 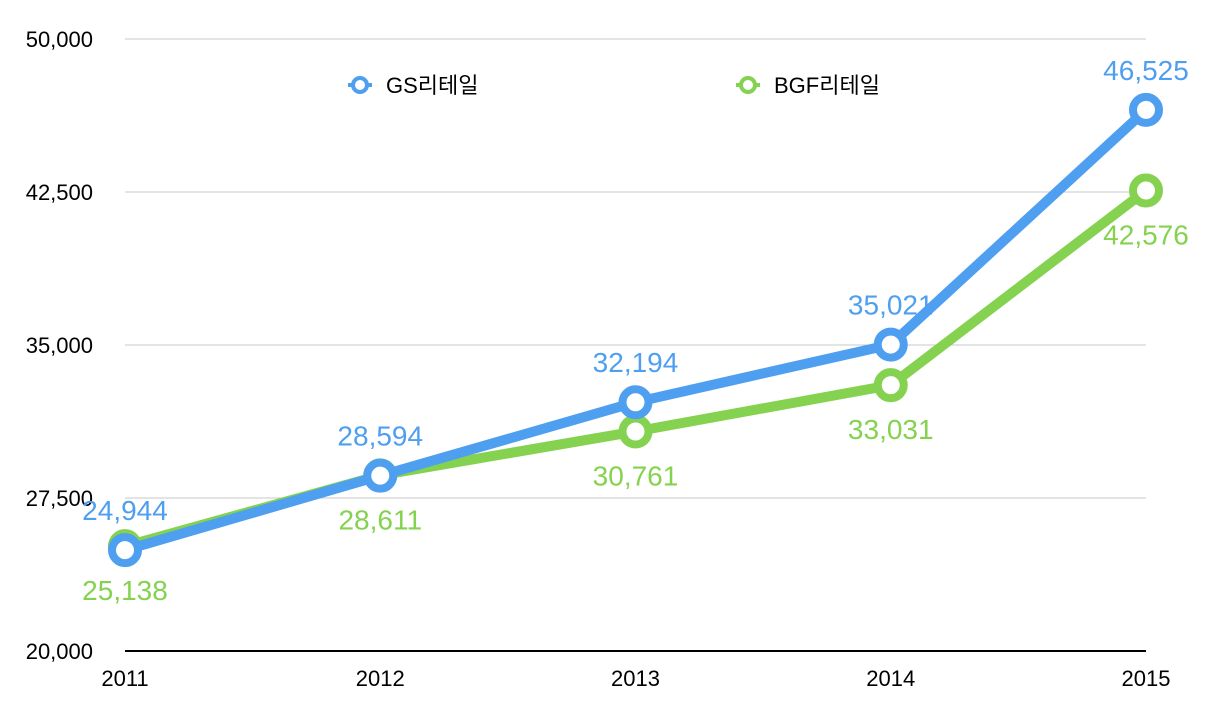 I want to click on legend-label: BGF리테일, so click(x=827, y=85).